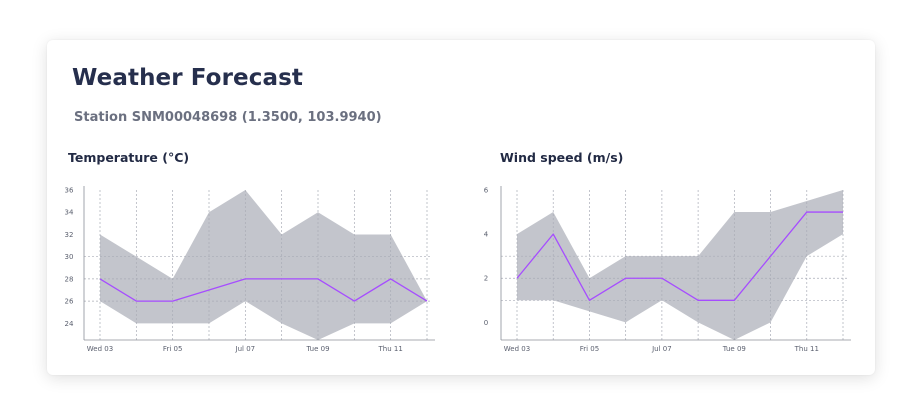  Describe the element at coordinates (589, 349) in the screenshot. I see `wind-x-tick-label: Fri 05` at that location.